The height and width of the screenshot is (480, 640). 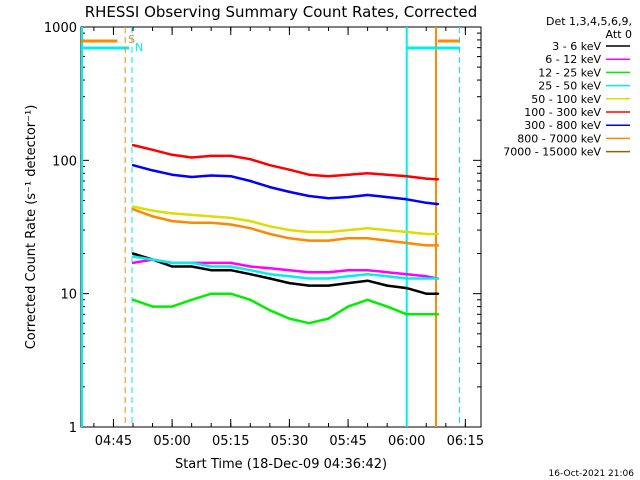 I want to click on y-axis-label: Corrected Count Rate (s⁻¹ detector⁻¹), so click(x=31, y=227).